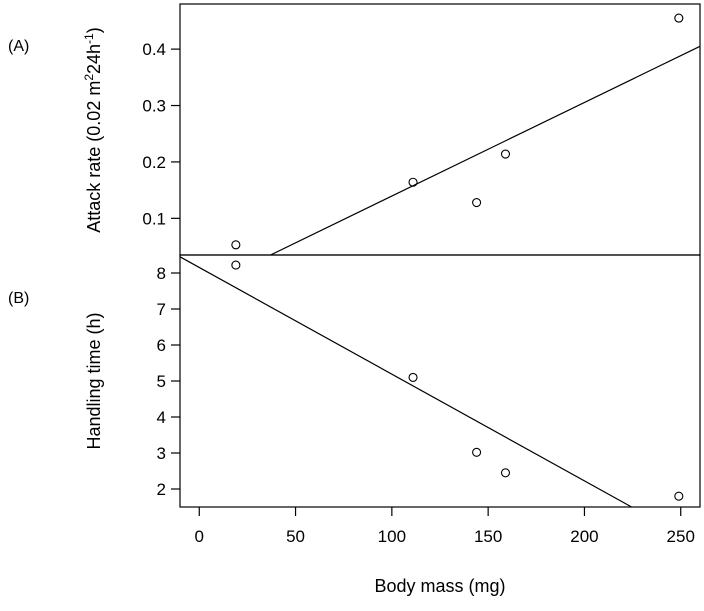 The height and width of the screenshot is (611, 704). Describe the element at coordinates (295, 536) in the screenshot. I see `x-tick-label: 50` at that location.